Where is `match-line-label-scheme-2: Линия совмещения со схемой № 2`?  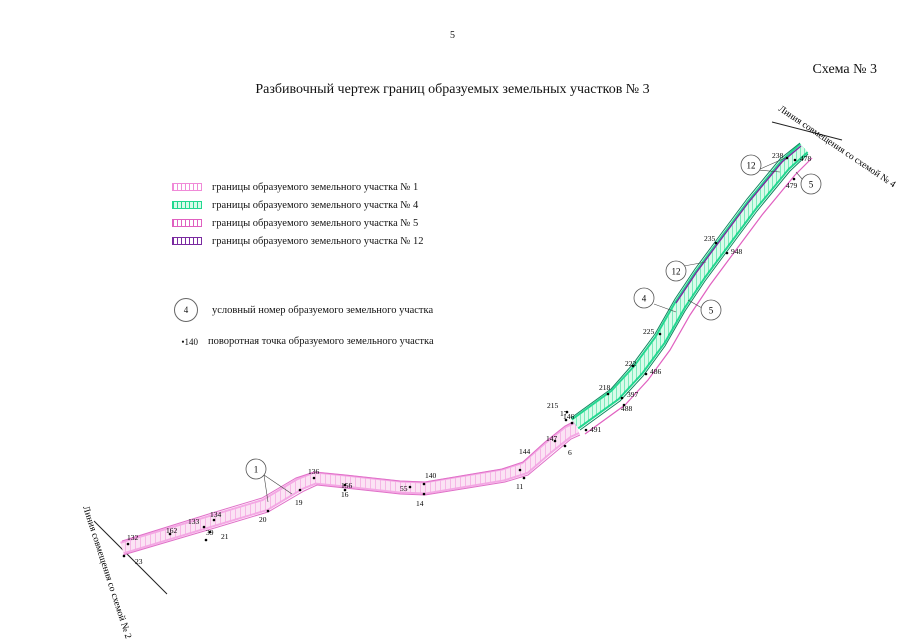 match-line-label-scheme-2: Линия совмещения со схемой № 2 is located at coordinates (106, 572).